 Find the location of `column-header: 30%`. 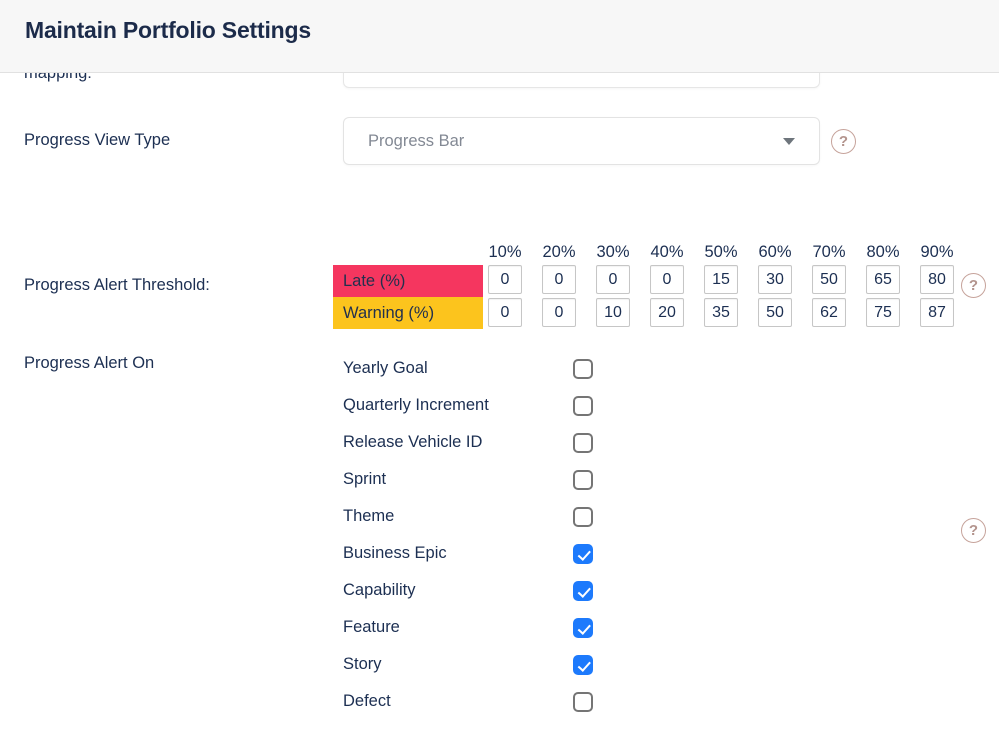

column-header: 30% is located at coordinates (613, 252).